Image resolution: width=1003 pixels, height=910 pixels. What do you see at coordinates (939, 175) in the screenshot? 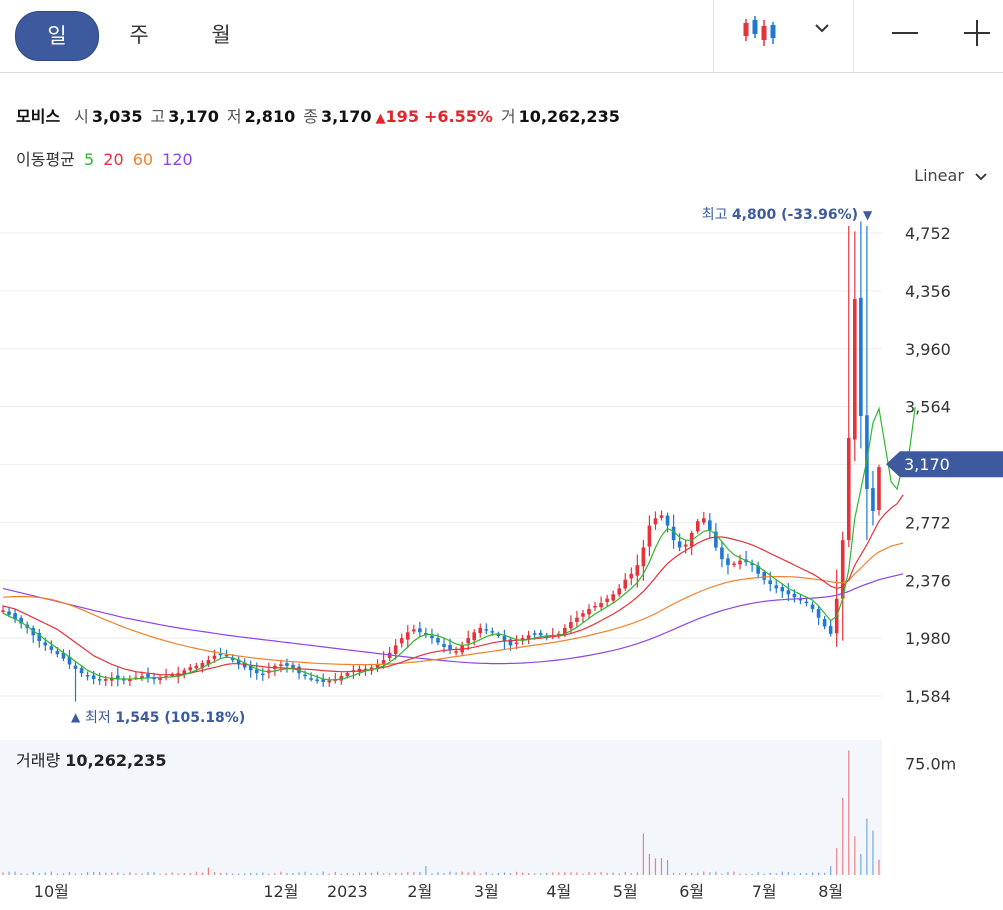
I see `scale-label: Linear` at bounding box center [939, 175].